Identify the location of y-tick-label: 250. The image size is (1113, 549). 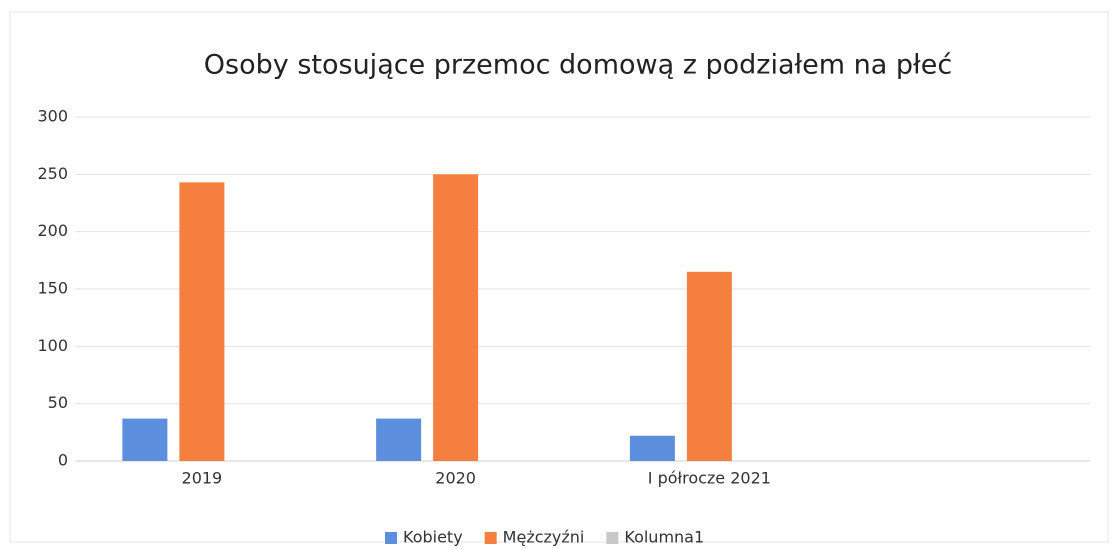
(52, 173).